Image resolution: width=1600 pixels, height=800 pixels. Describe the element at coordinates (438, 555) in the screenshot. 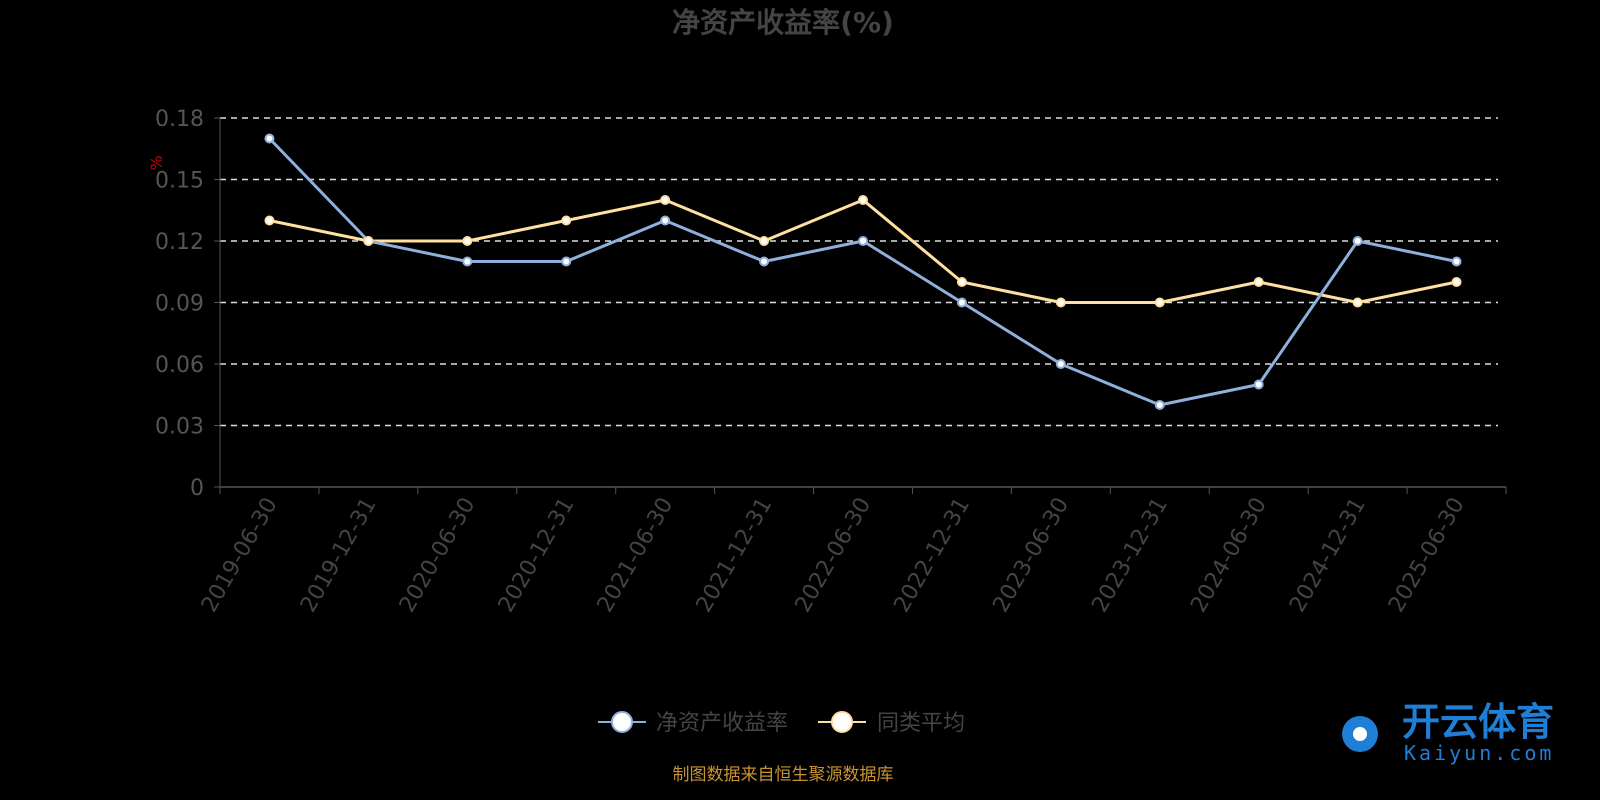

I see `x-tick-label: 2020-06-30` at that location.